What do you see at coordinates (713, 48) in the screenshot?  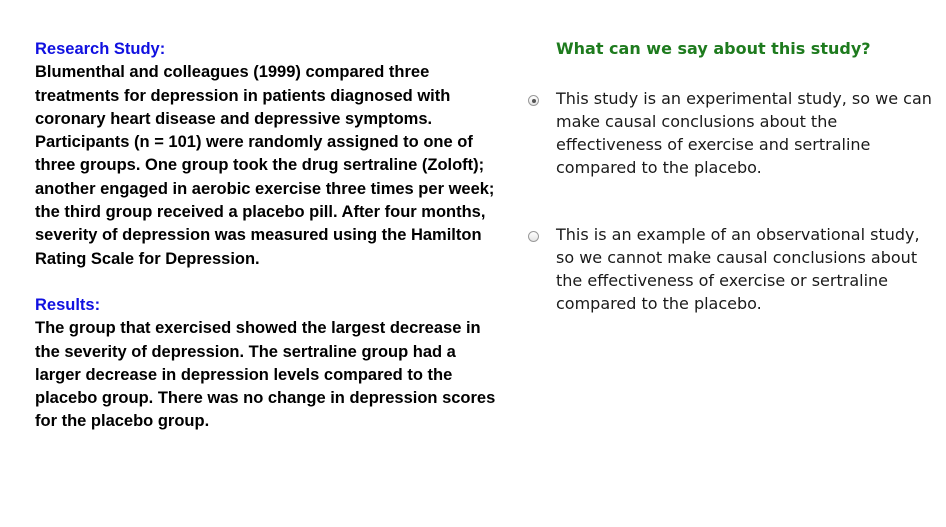 I see `question-title: What can we say about this study?` at bounding box center [713, 48].